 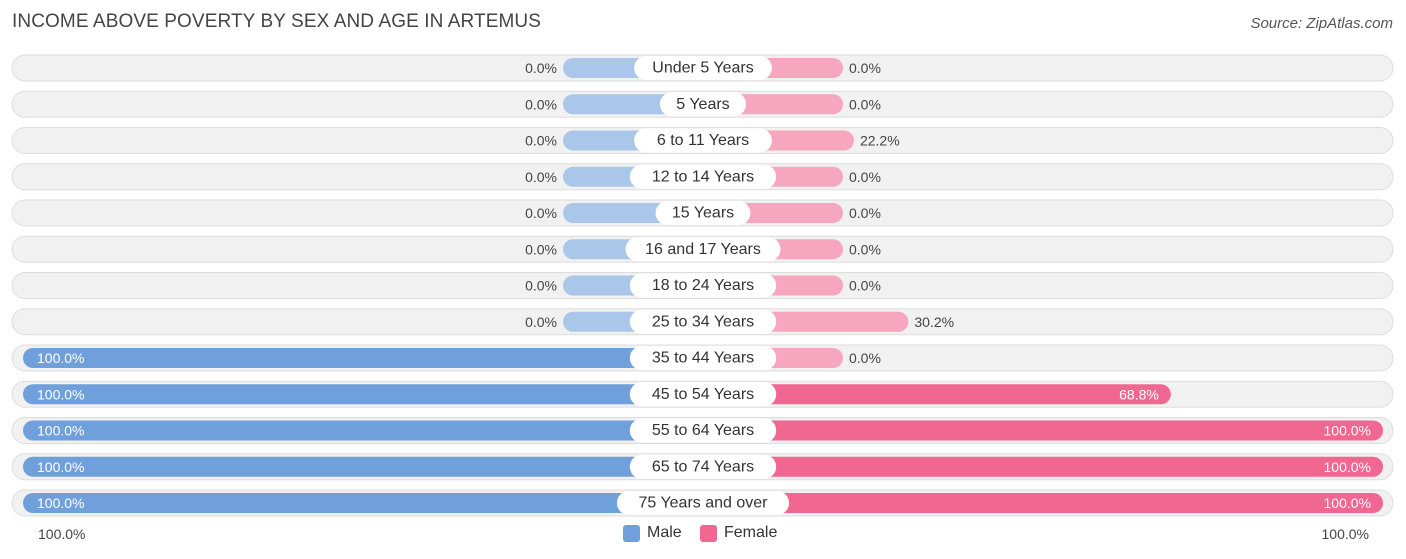 I want to click on source-label: Source: ZipAtlas.com, so click(x=1321, y=23).